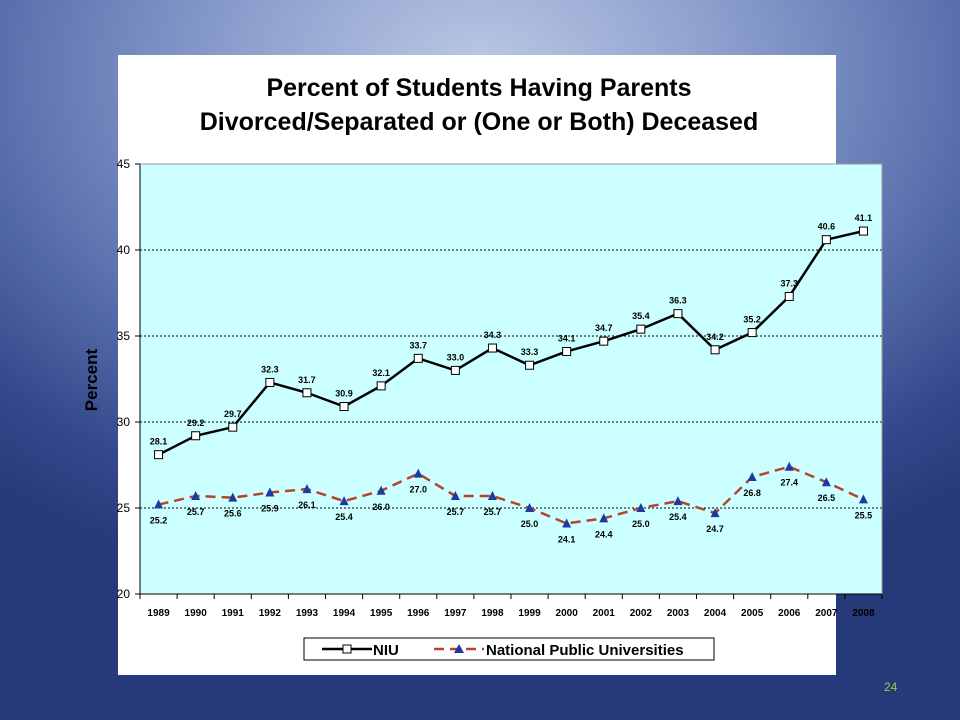 The image size is (960, 720). I want to click on data-label-niu: 35.4, so click(641, 316).